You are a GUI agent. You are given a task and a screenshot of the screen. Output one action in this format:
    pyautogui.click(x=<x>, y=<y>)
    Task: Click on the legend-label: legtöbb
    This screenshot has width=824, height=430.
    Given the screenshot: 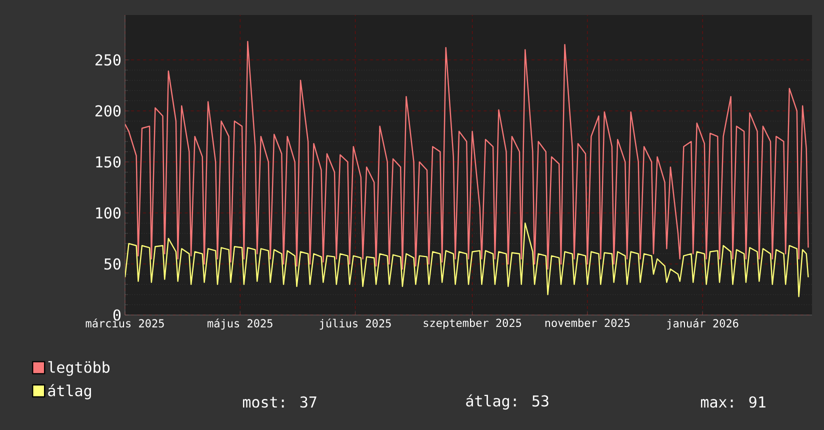 What is the action you would take?
    pyautogui.click(x=79, y=368)
    